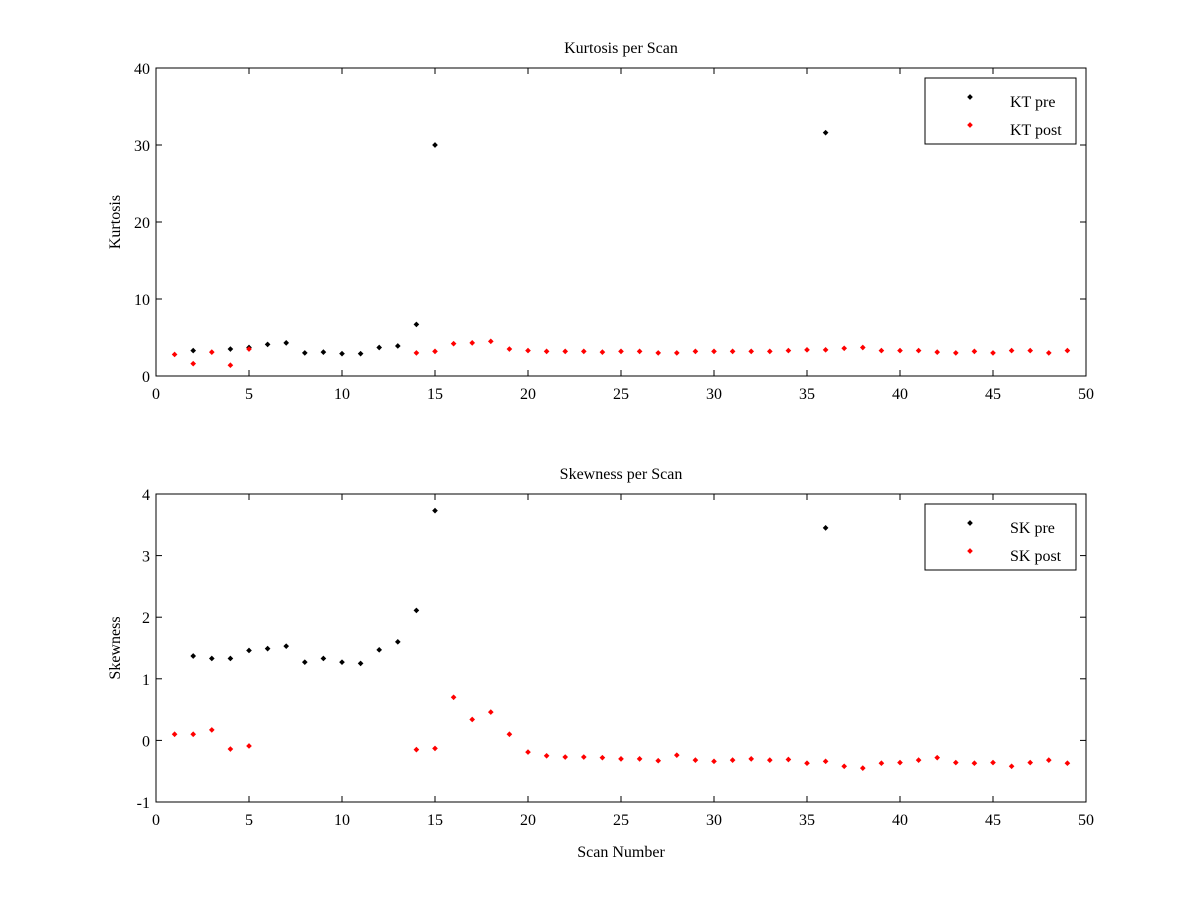 Image resolution: width=1200 pixels, height=900 pixels. I want to click on legend-label-sk-pre: SK pre, so click(1032, 528).